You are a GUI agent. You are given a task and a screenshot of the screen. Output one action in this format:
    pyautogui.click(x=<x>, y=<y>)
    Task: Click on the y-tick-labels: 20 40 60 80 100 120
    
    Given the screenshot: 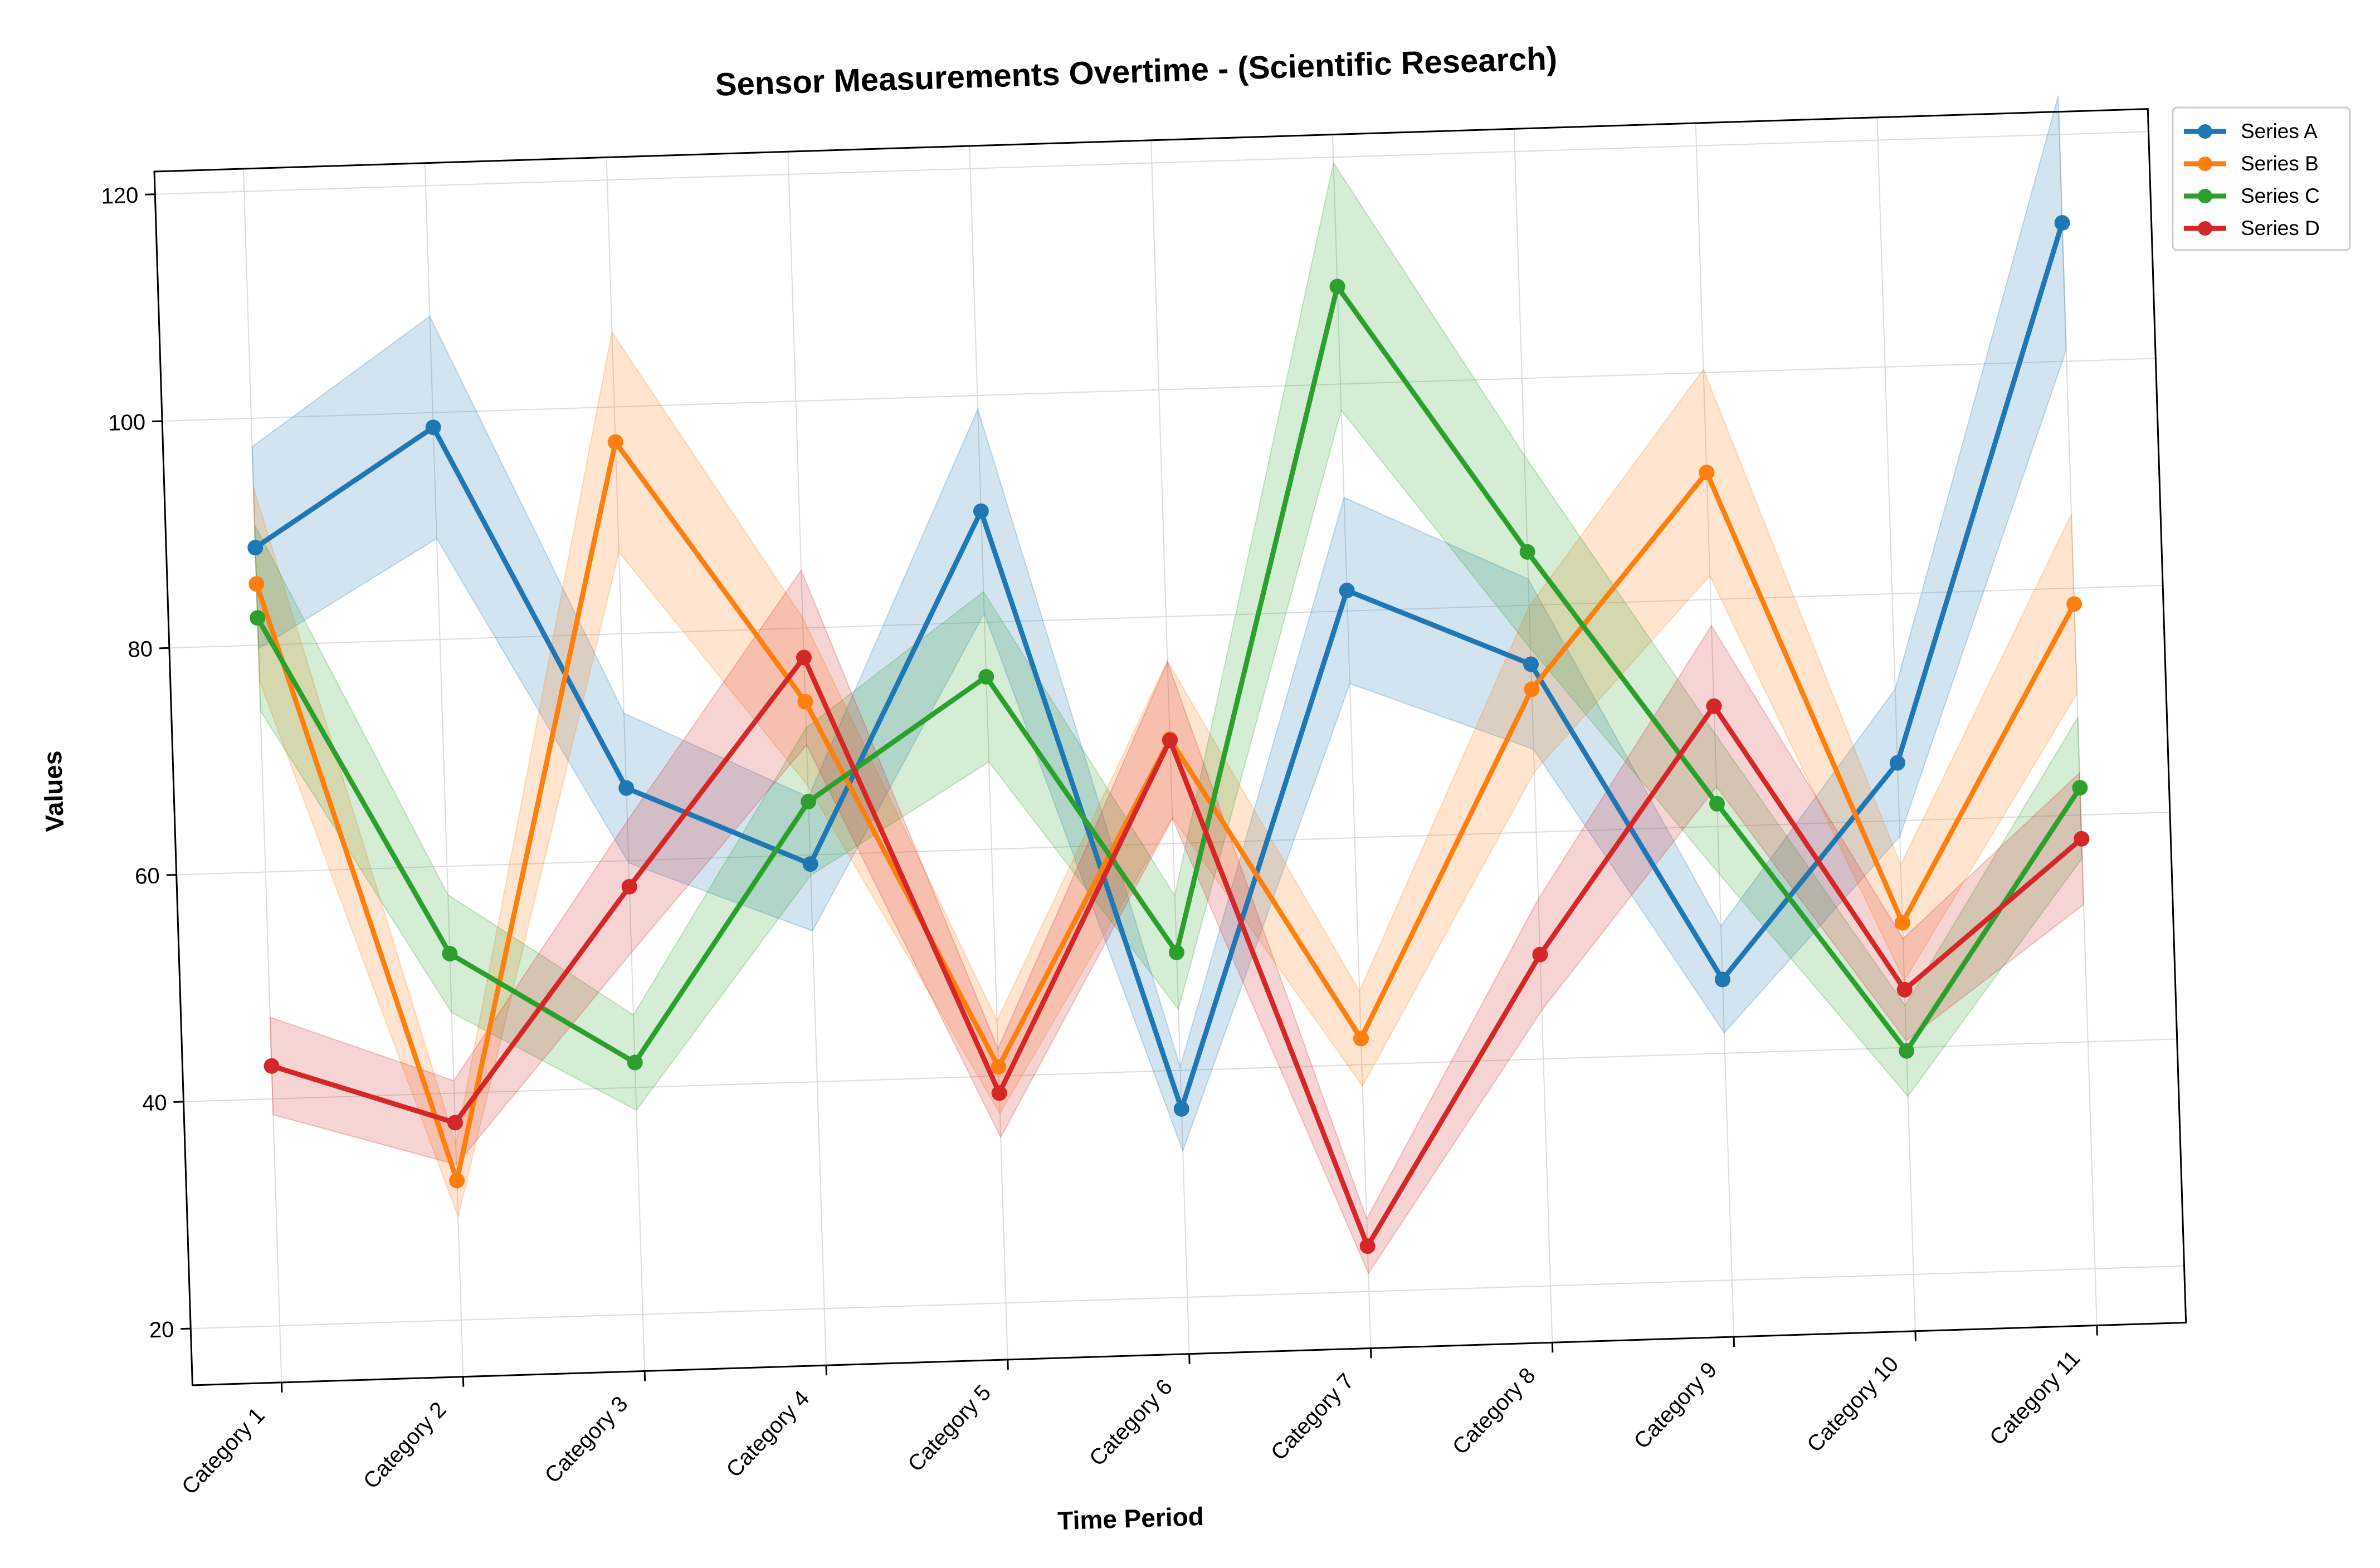 What is the action you would take?
    pyautogui.click(x=137, y=763)
    